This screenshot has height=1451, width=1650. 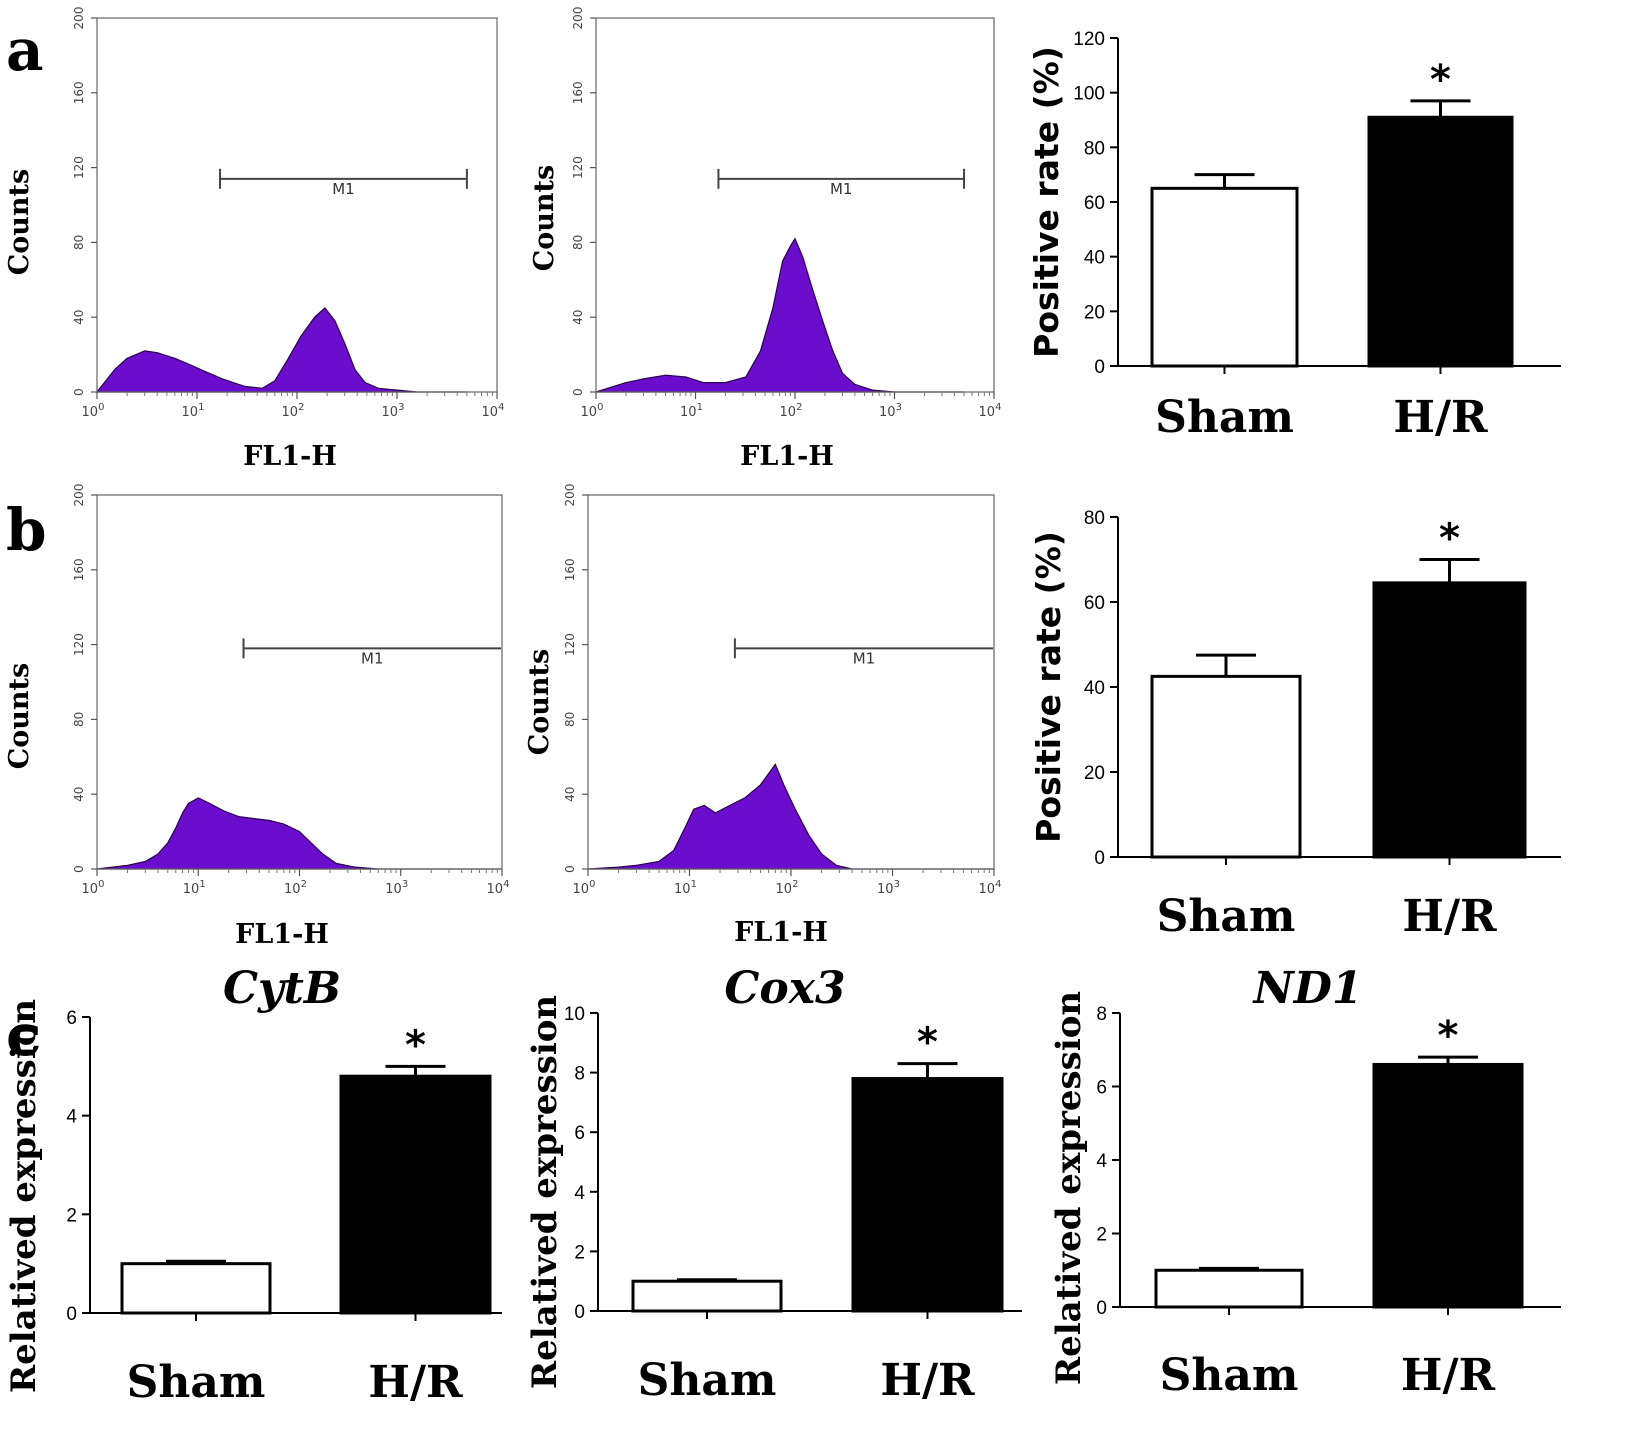 What do you see at coordinates (1101, 1088) in the screenshot?
I see `y-tick-label: 6` at bounding box center [1101, 1088].